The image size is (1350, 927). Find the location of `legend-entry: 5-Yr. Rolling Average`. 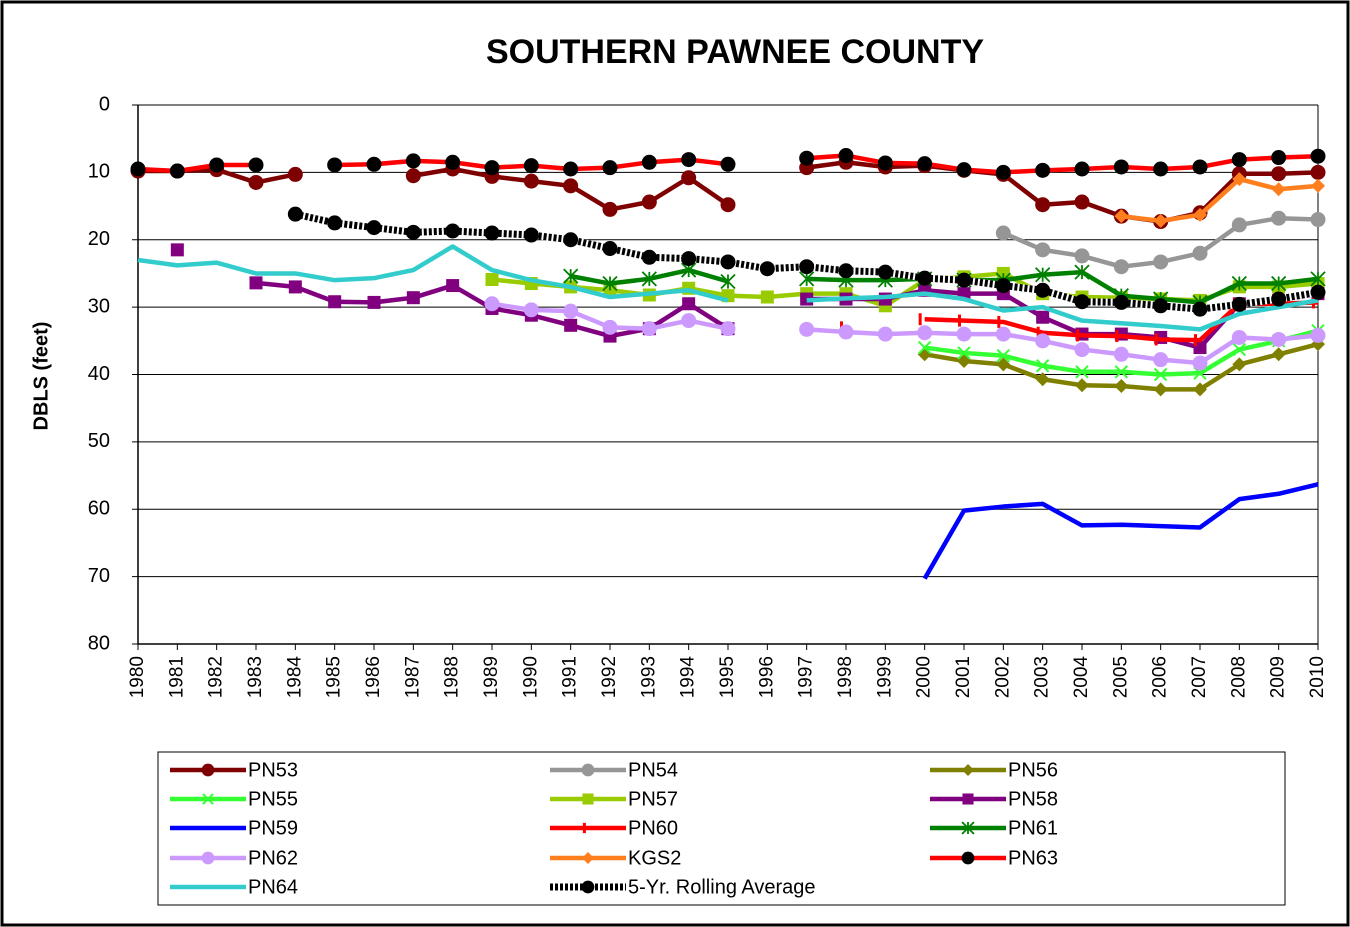

legend-entry: 5-Yr. Rolling Average is located at coordinates (683, 887).